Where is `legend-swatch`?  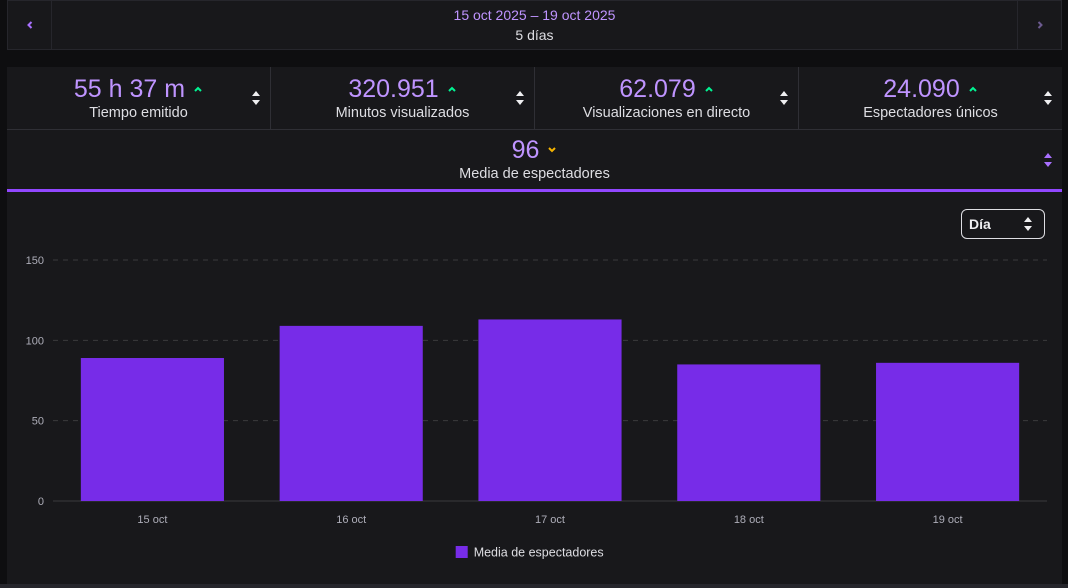
legend-swatch is located at coordinates (461, 552).